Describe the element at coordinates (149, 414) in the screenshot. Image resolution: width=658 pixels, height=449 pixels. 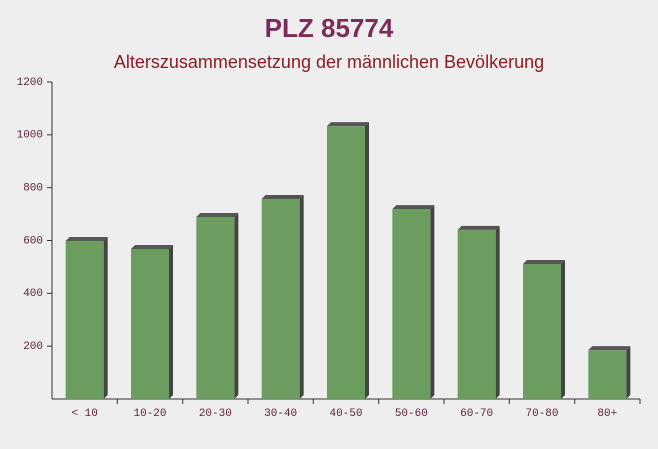
I see `x-tick-label: 10-20` at that location.